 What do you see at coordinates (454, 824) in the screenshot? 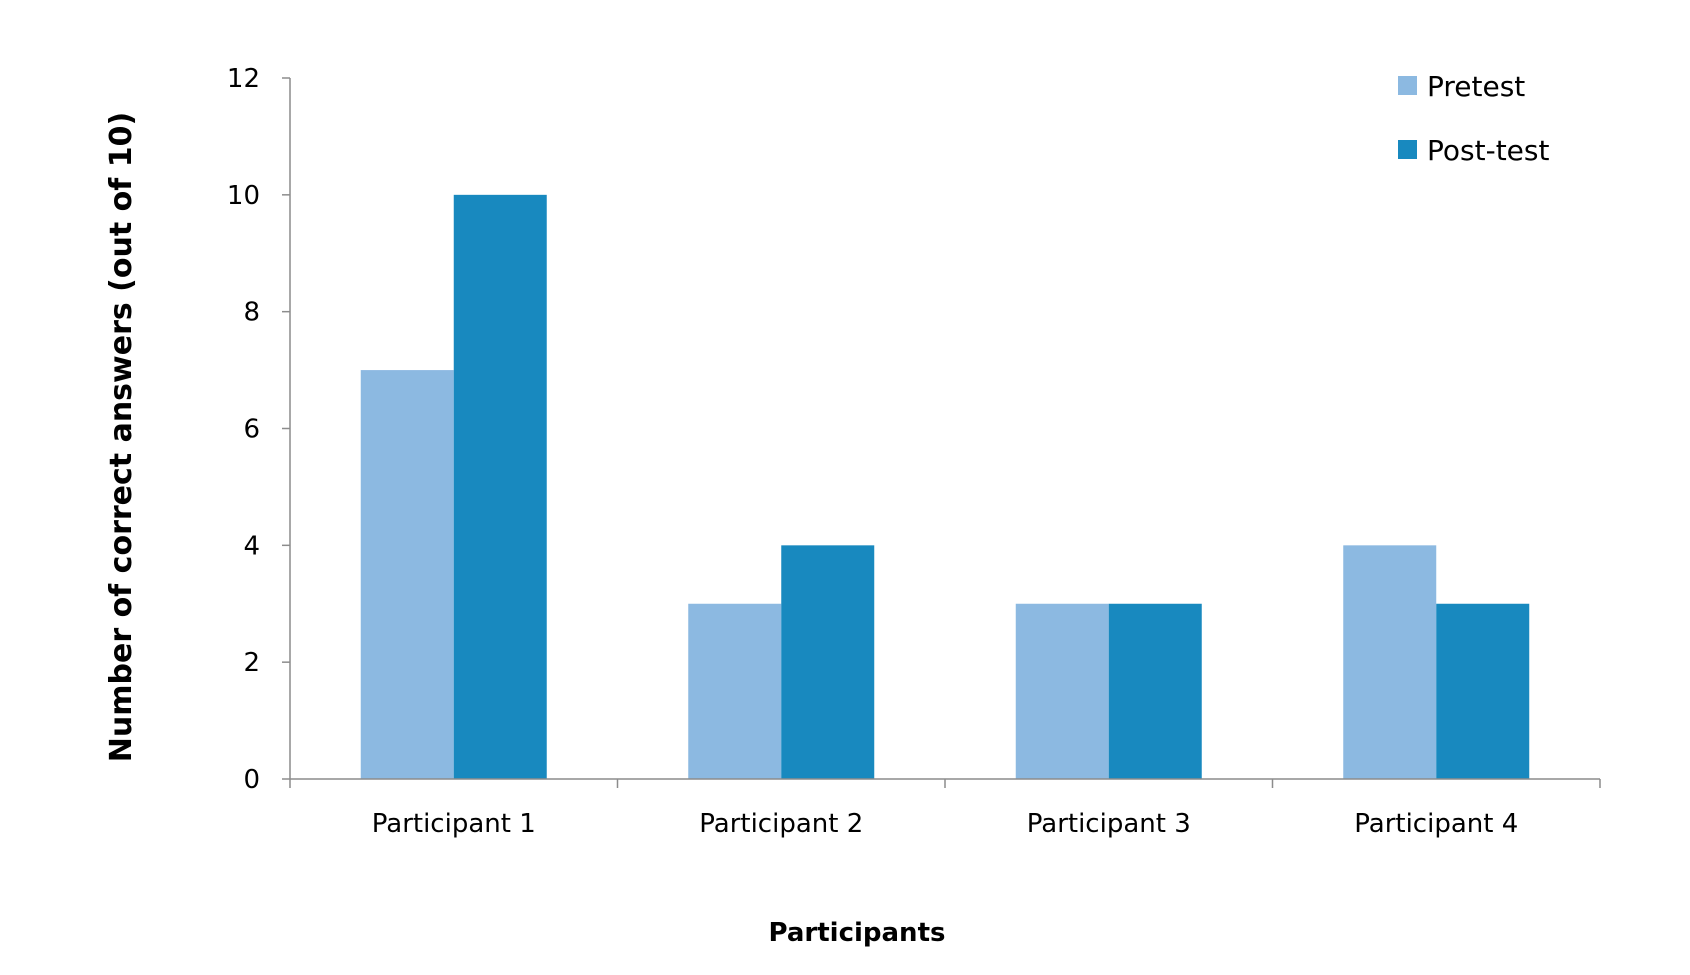
I see `x-tick-label: Participant 1` at bounding box center [454, 824].